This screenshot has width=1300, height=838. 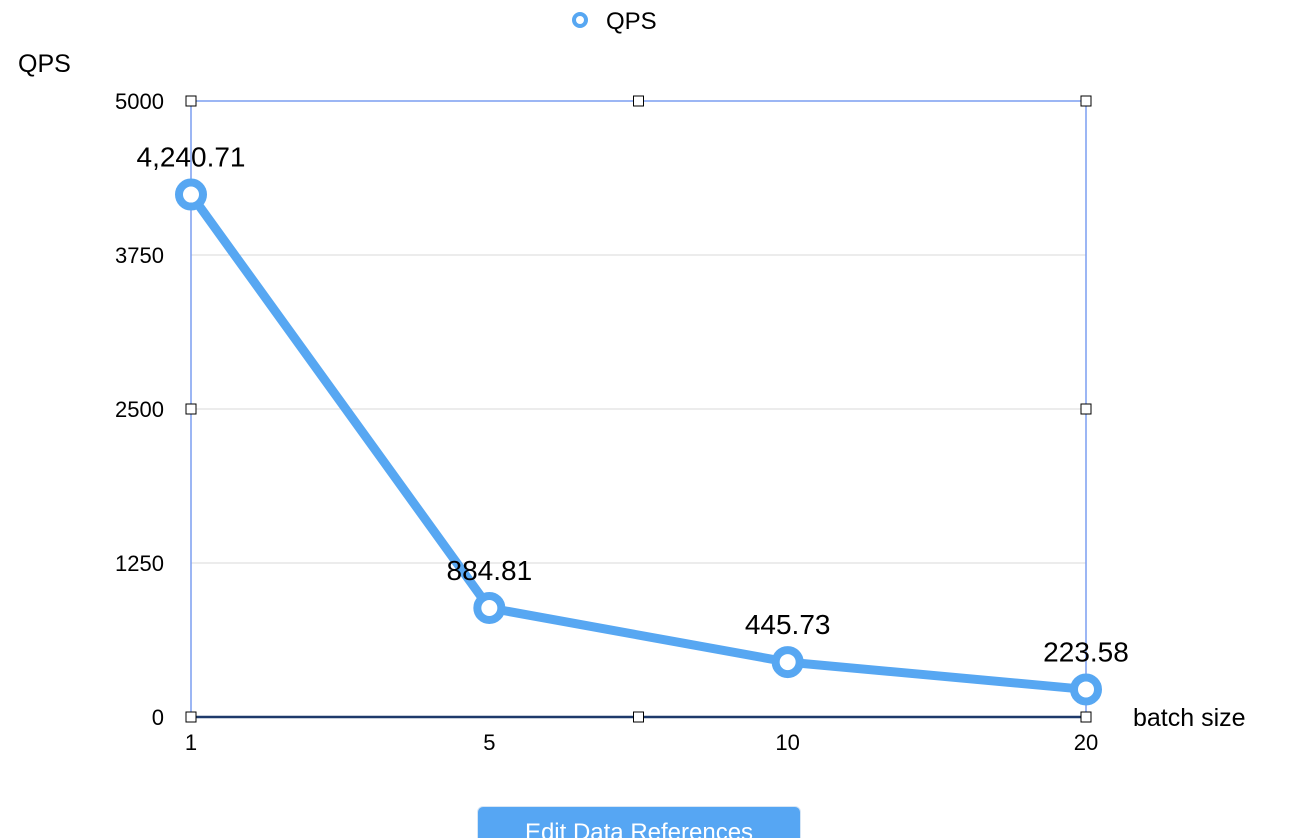 I want to click on y-tick-label: 2500, so click(x=139, y=409).